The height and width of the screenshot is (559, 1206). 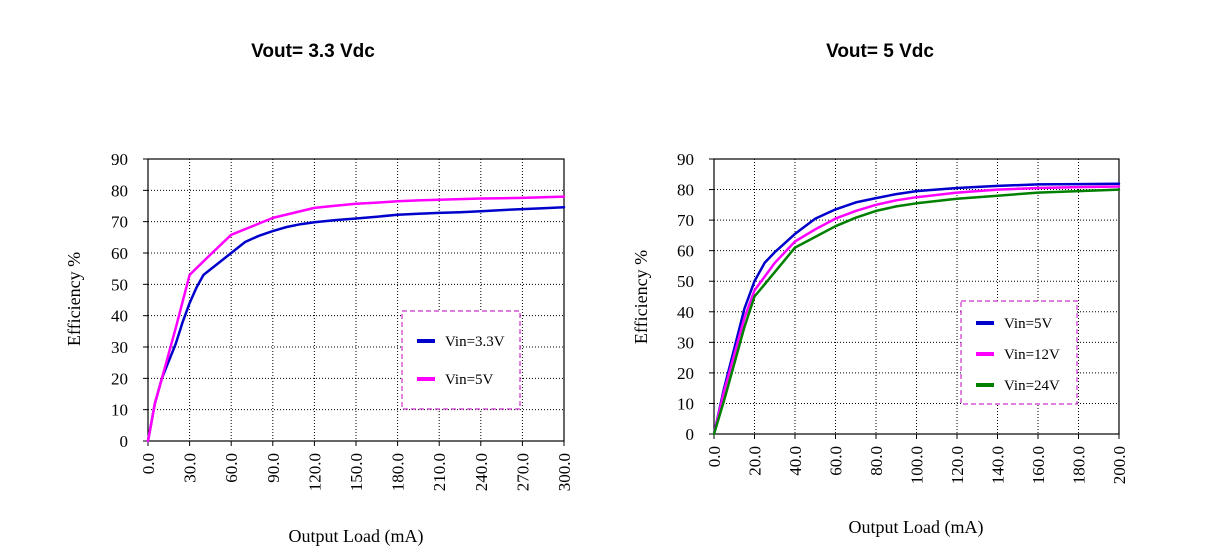 I want to click on x-tick-label: 270.0, so click(x=522, y=472).